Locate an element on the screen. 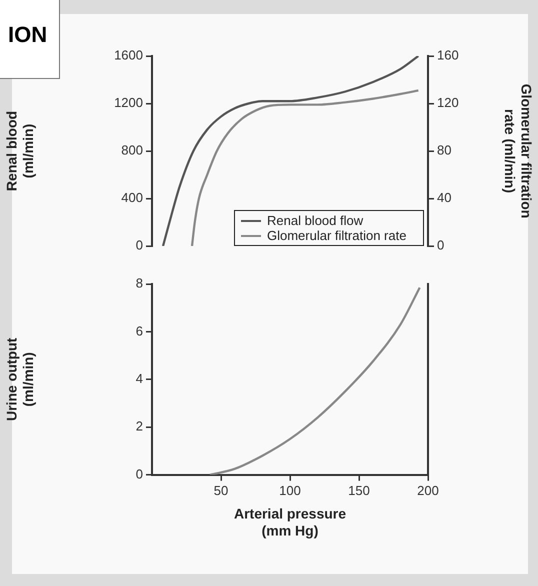  legend-label: Glomerular filtration rate is located at coordinates (337, 235).